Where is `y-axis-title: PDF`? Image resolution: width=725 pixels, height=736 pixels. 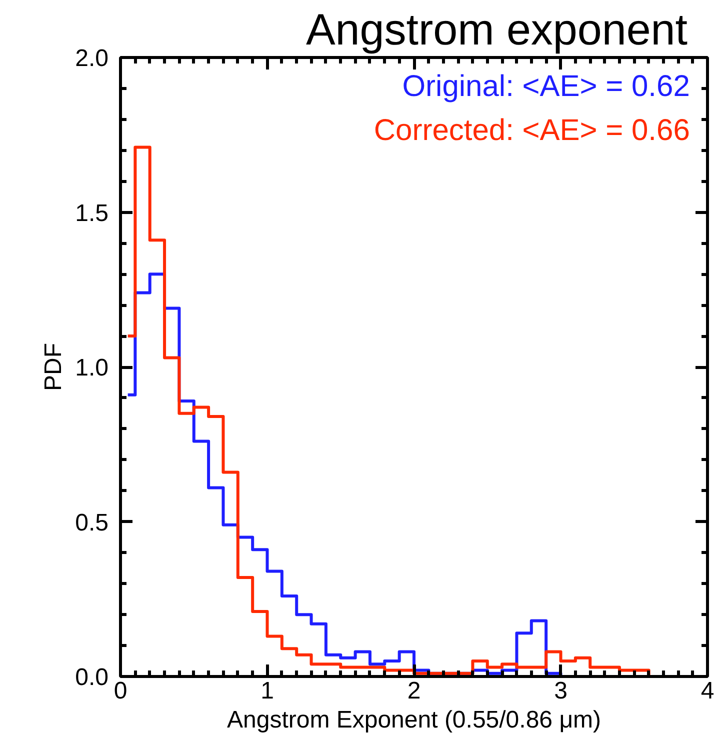 y-axis-title: PDF is located at coordinates (54, 367).